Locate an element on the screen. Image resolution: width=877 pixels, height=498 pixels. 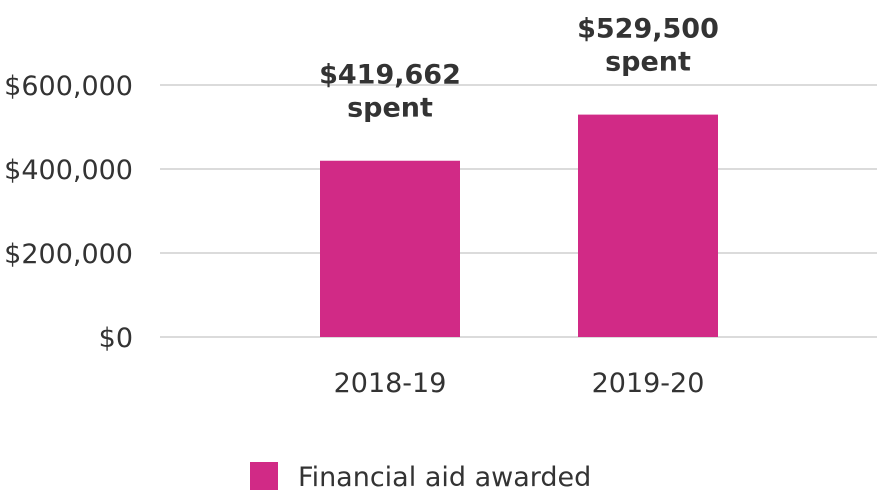
x-tick-label: 2019-20 is located at coordinates (648, 383).